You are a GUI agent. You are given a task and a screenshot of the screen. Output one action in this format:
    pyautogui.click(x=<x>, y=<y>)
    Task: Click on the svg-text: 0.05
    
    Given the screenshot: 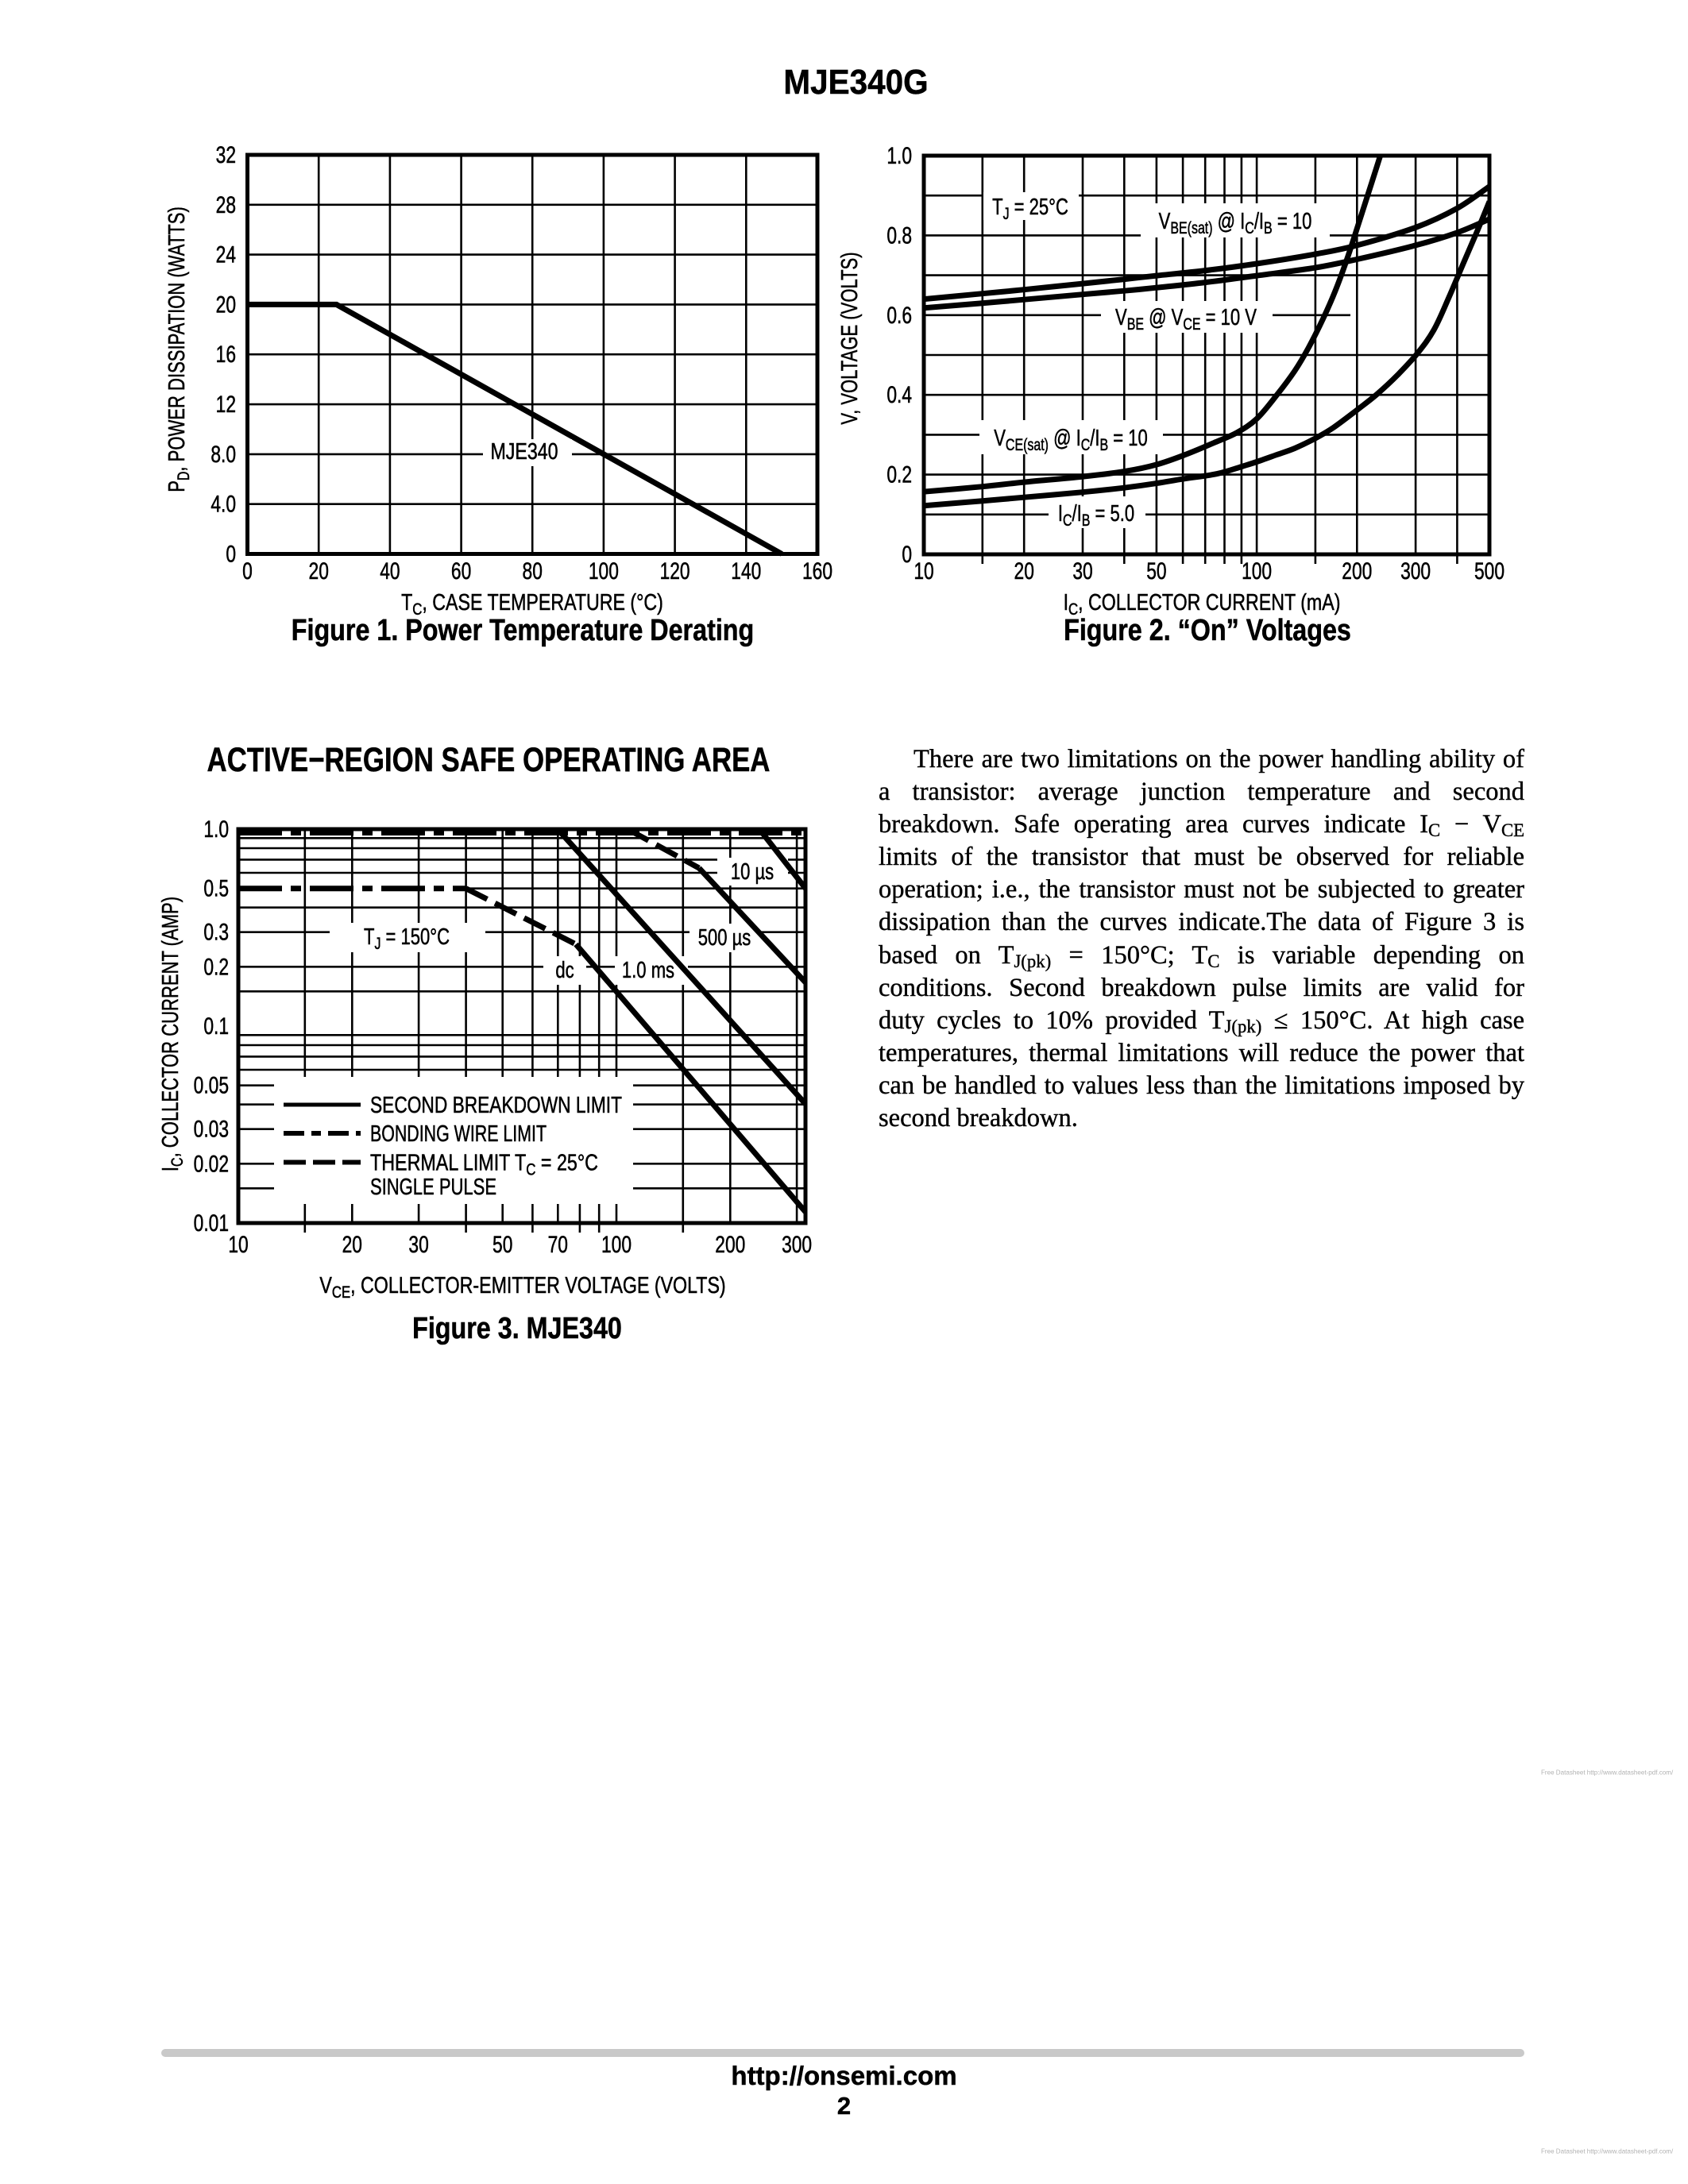 What is the action you would take?
    pyautogui.click(x=211, y=1085)
    